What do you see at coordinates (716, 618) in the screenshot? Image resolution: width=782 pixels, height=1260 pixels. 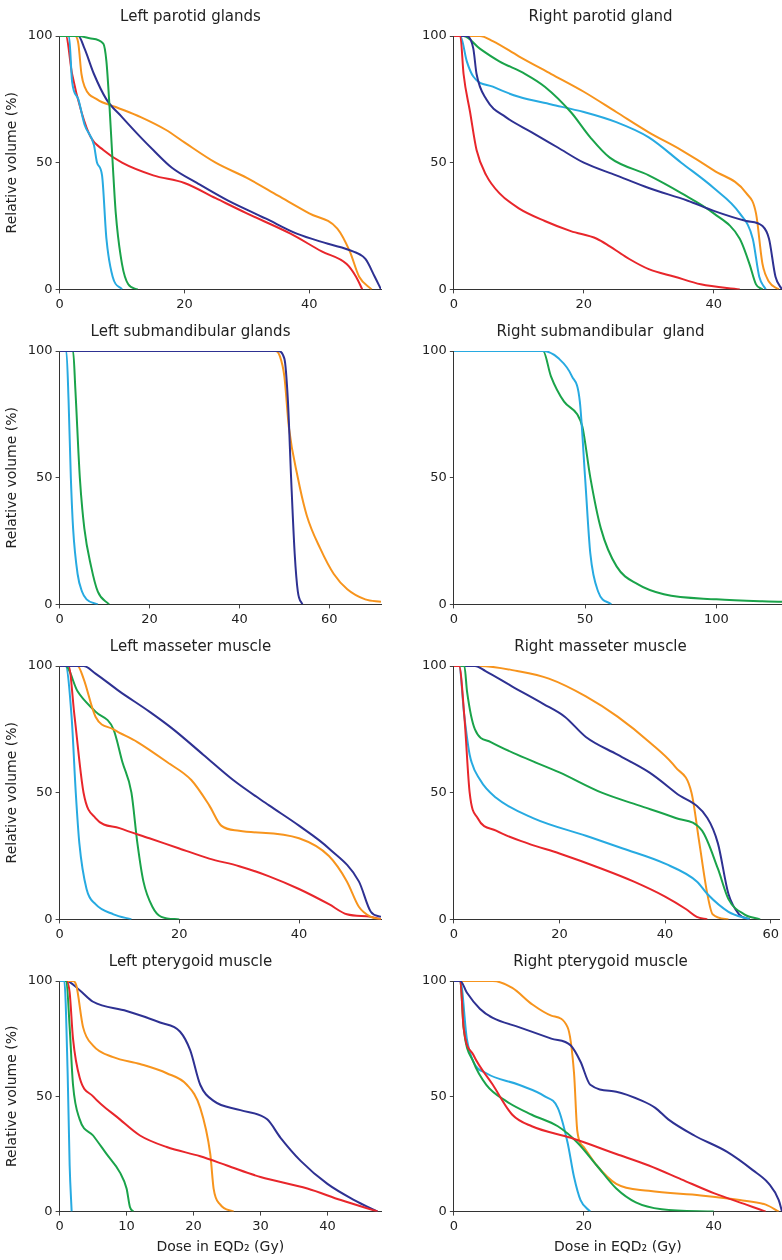 I see `x-tick-label: 100` at bounding box center [716, 618].